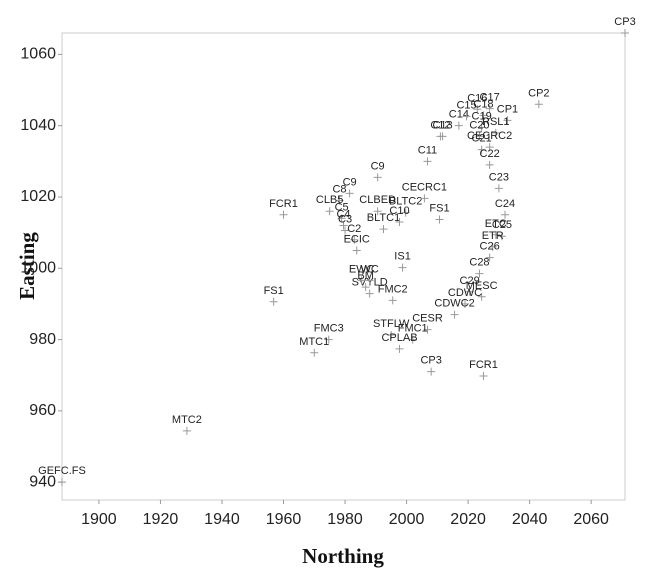  What do you see at coordinates (466, 105) in the screenshot?
I see `point-label: C15` at bounding box center [466, 105].